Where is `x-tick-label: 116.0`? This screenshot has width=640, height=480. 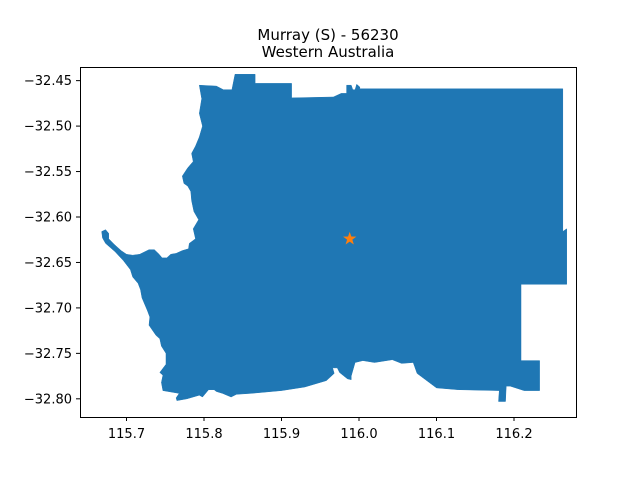 x-tick-label: 116.0 is located at coordinates (358, 434).